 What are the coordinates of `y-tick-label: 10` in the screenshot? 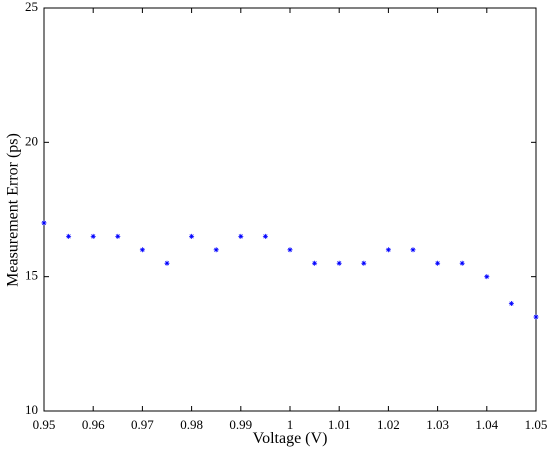 It's located at (31, 409).